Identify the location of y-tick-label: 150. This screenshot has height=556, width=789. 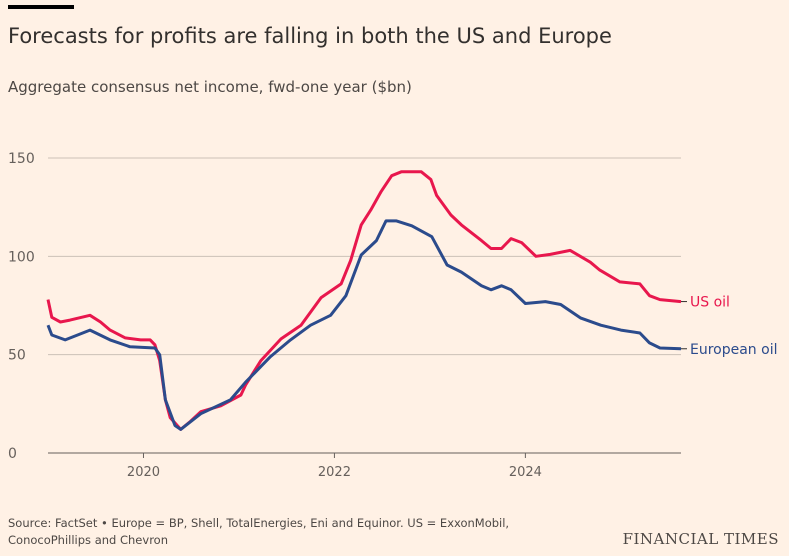
(21, 159).